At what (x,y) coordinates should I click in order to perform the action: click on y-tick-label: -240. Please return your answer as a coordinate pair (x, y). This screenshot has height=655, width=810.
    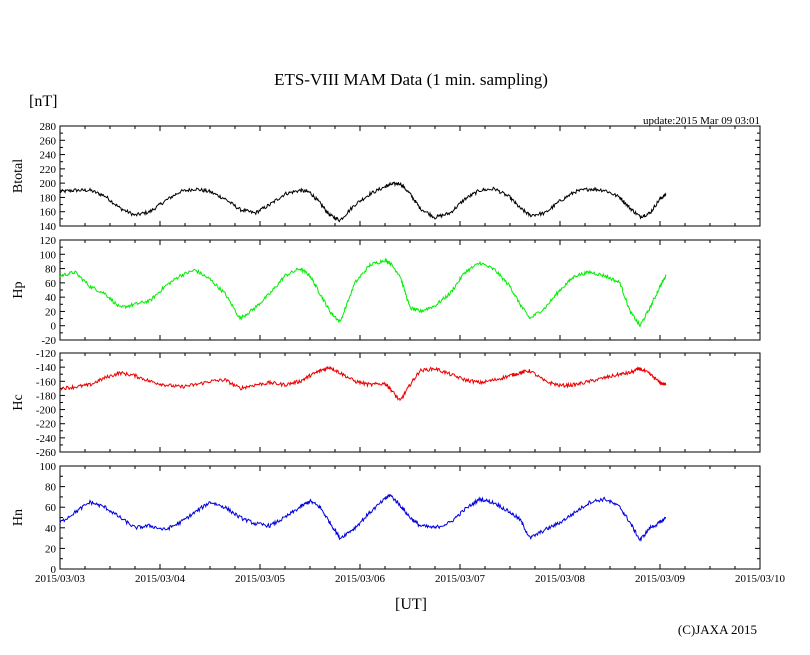
    Looking at the image, I should click on (46, 439).